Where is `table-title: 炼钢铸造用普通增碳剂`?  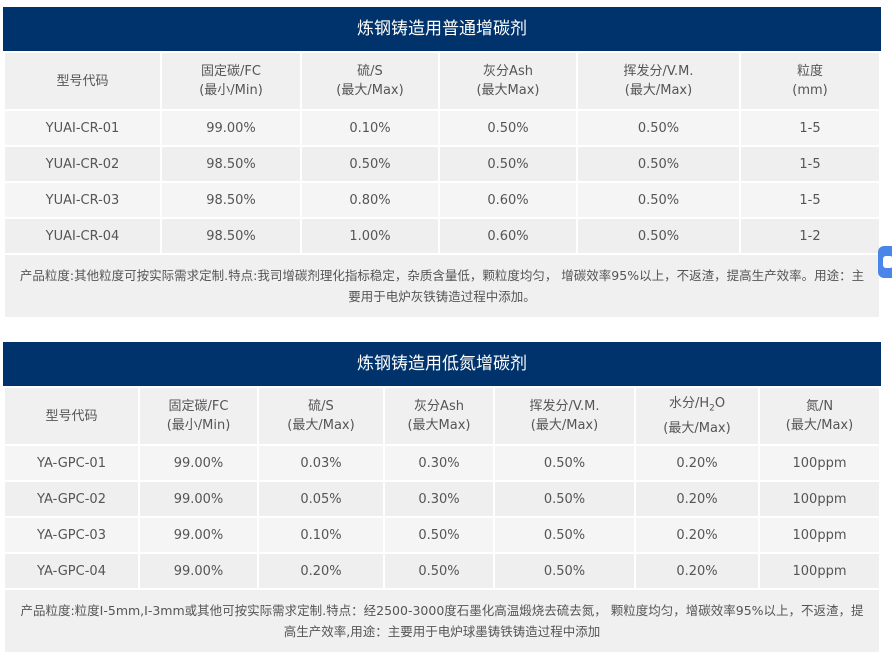
table-title: 炼钢铸造用普通增碳剂 is located at coordinates (442, 29).